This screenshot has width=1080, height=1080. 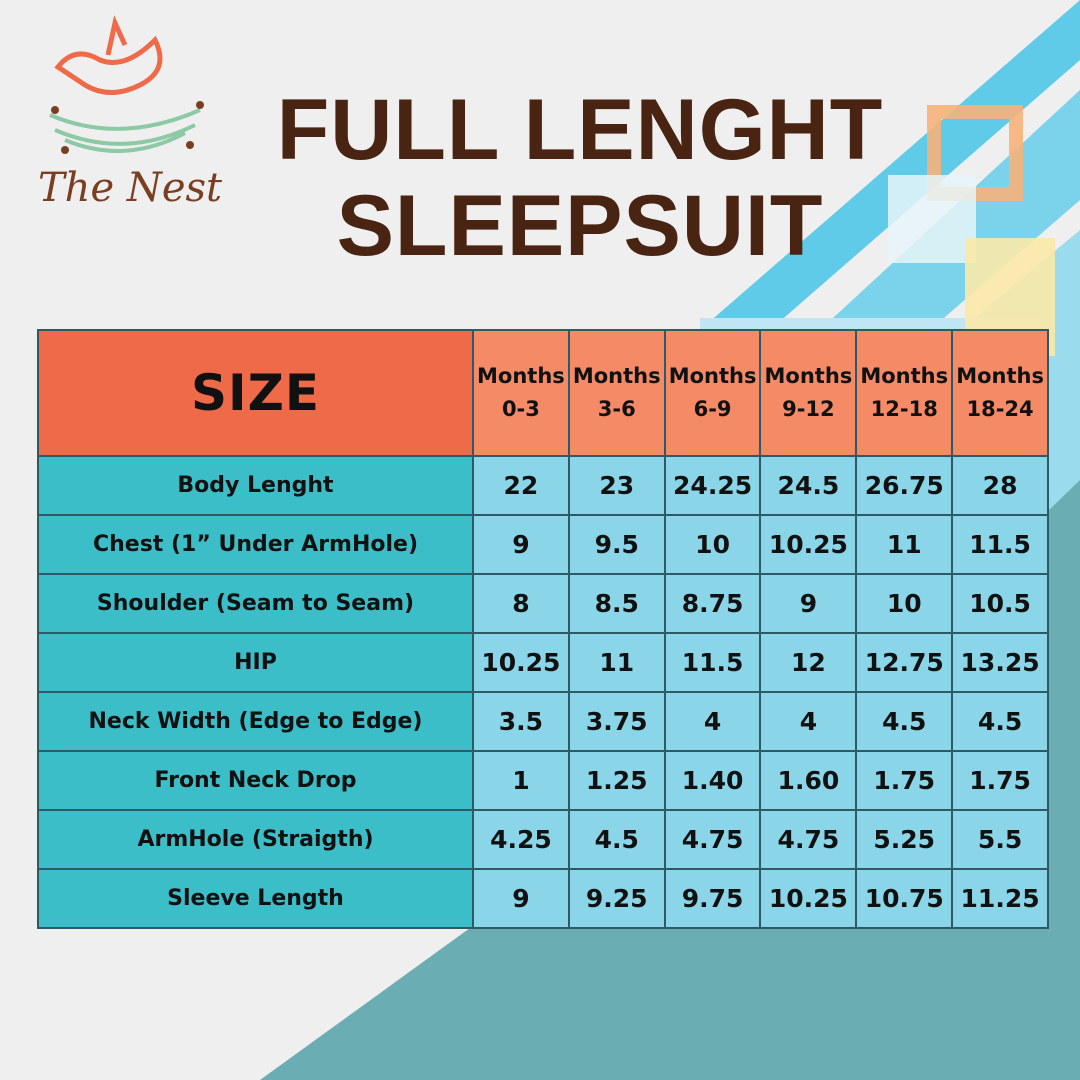 What do you see at coordinates (712, 780) in the screenshot?
I see `table-cell: 1.40` at bounding box center [712, 780].